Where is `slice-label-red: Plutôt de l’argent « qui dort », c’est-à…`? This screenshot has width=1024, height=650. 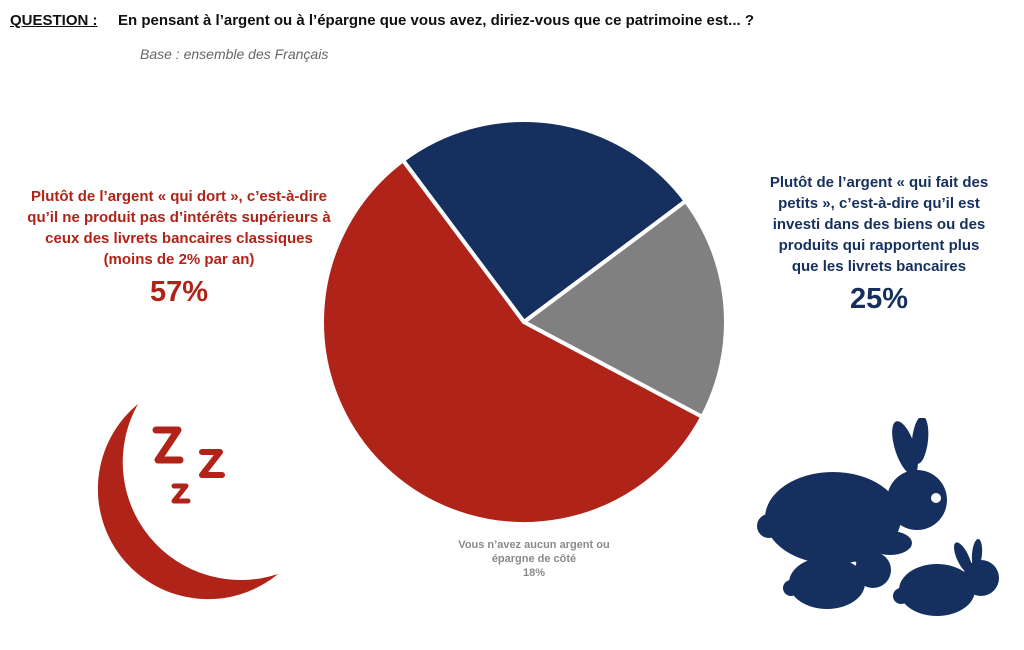 slice-label-red: Plutôt de l’argent « qui dort », c’est-à… is located at coordinates (179, 248).